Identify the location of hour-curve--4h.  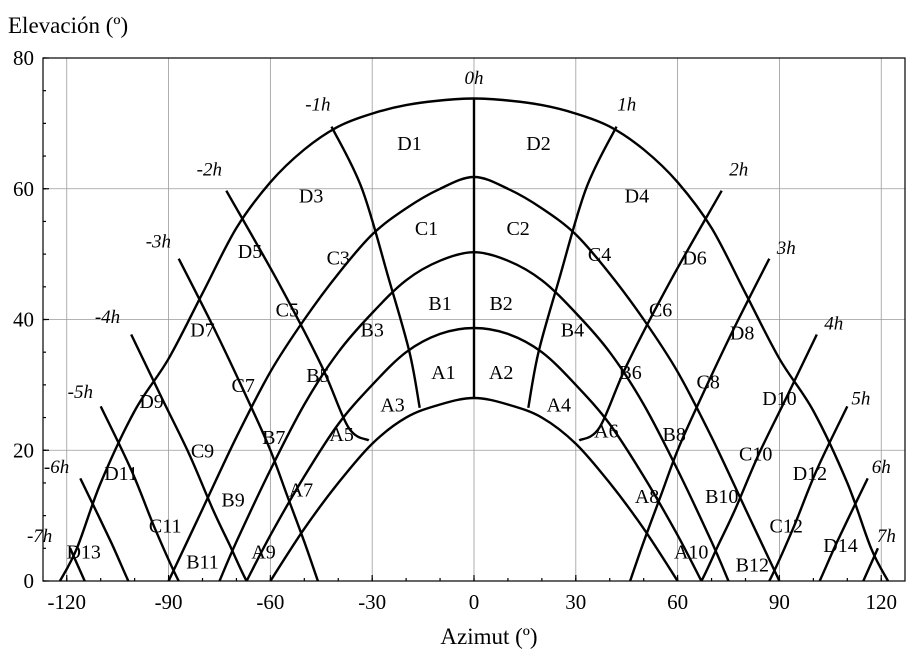
(189, 457).